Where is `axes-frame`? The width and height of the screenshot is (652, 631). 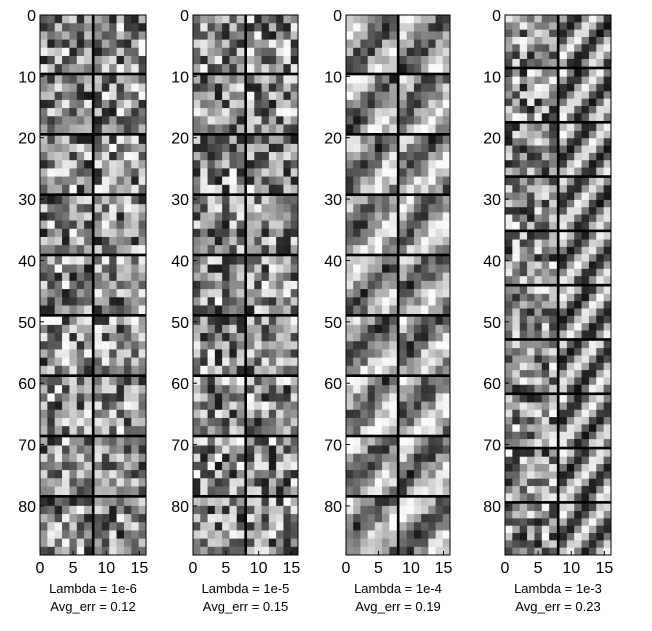
axes-frame is located at coordinates (245, 285).